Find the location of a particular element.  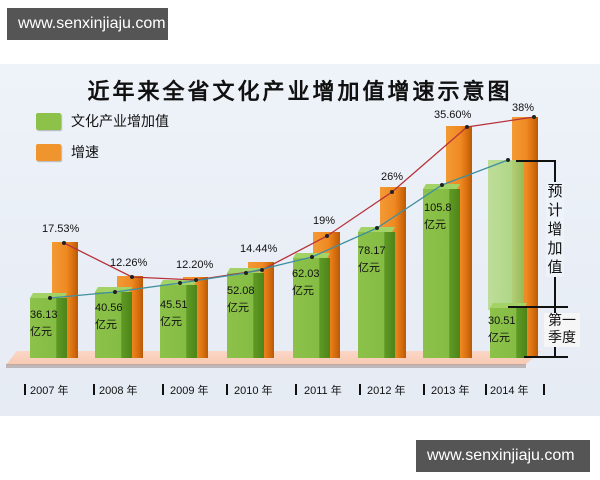

value-label-2014: 30.51 亿元 is located at coordinates (502, 330).